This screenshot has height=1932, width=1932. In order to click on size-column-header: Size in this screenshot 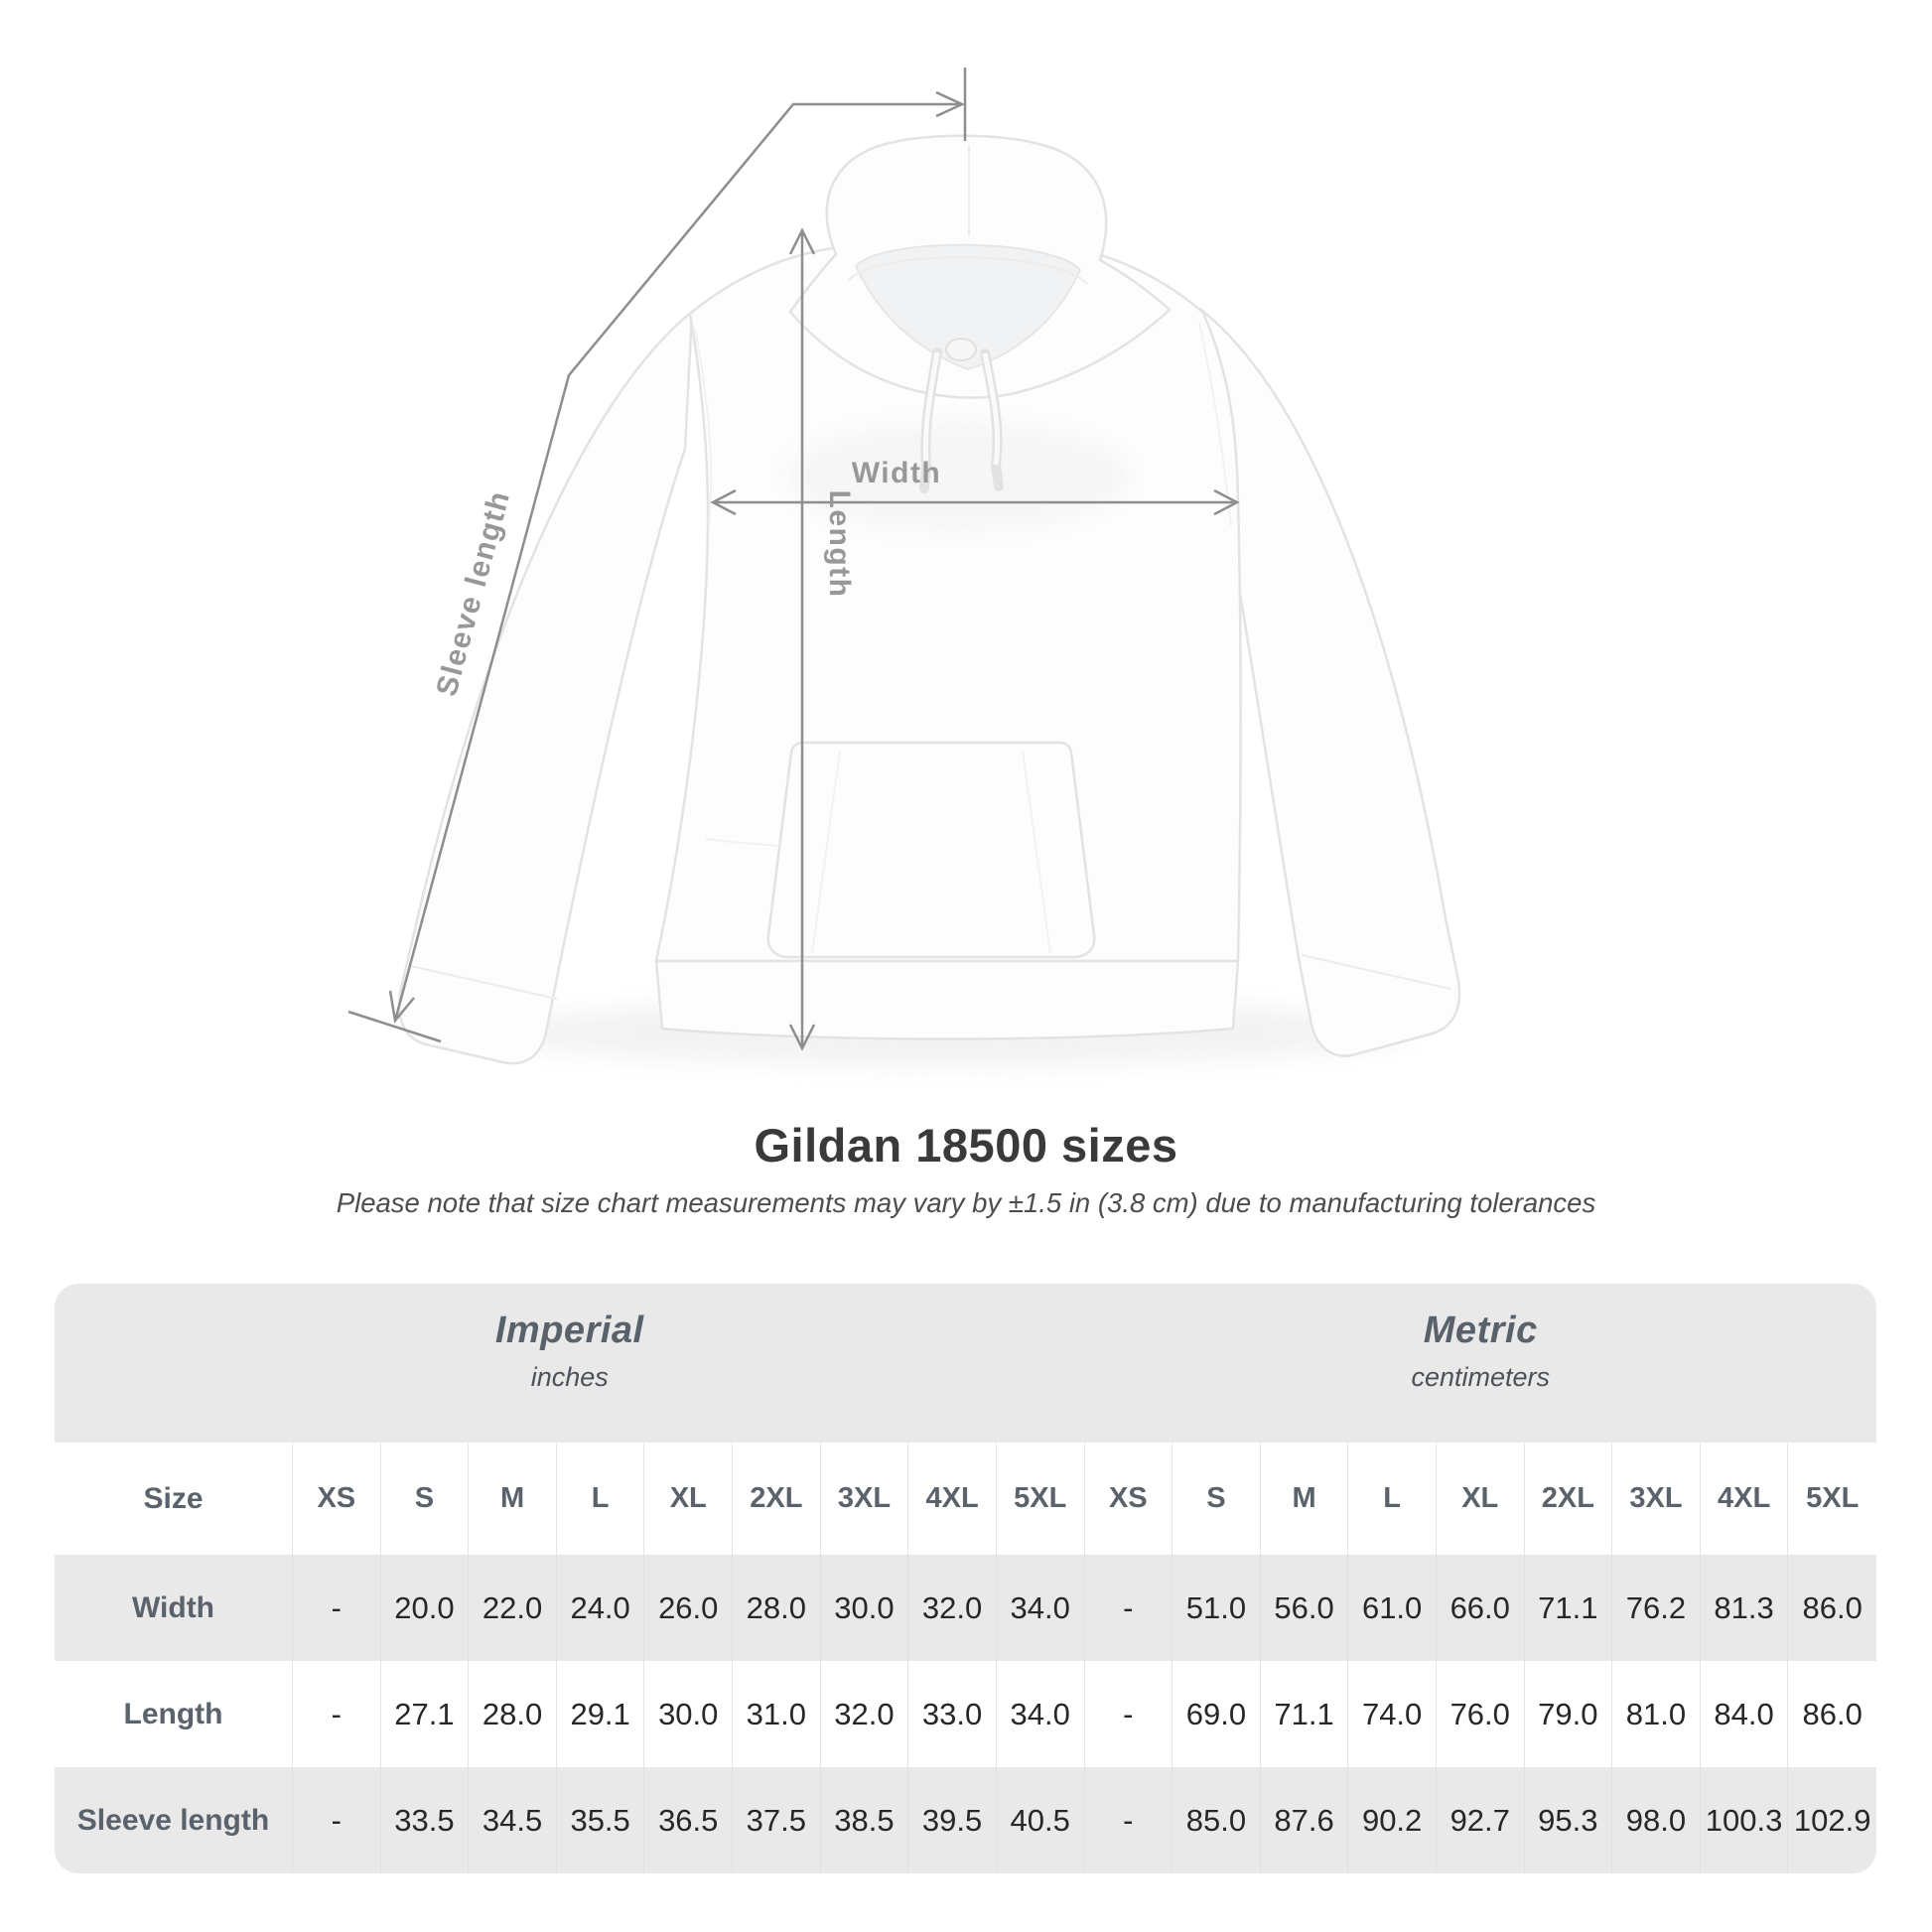, I will do `click(174, 1499)`.